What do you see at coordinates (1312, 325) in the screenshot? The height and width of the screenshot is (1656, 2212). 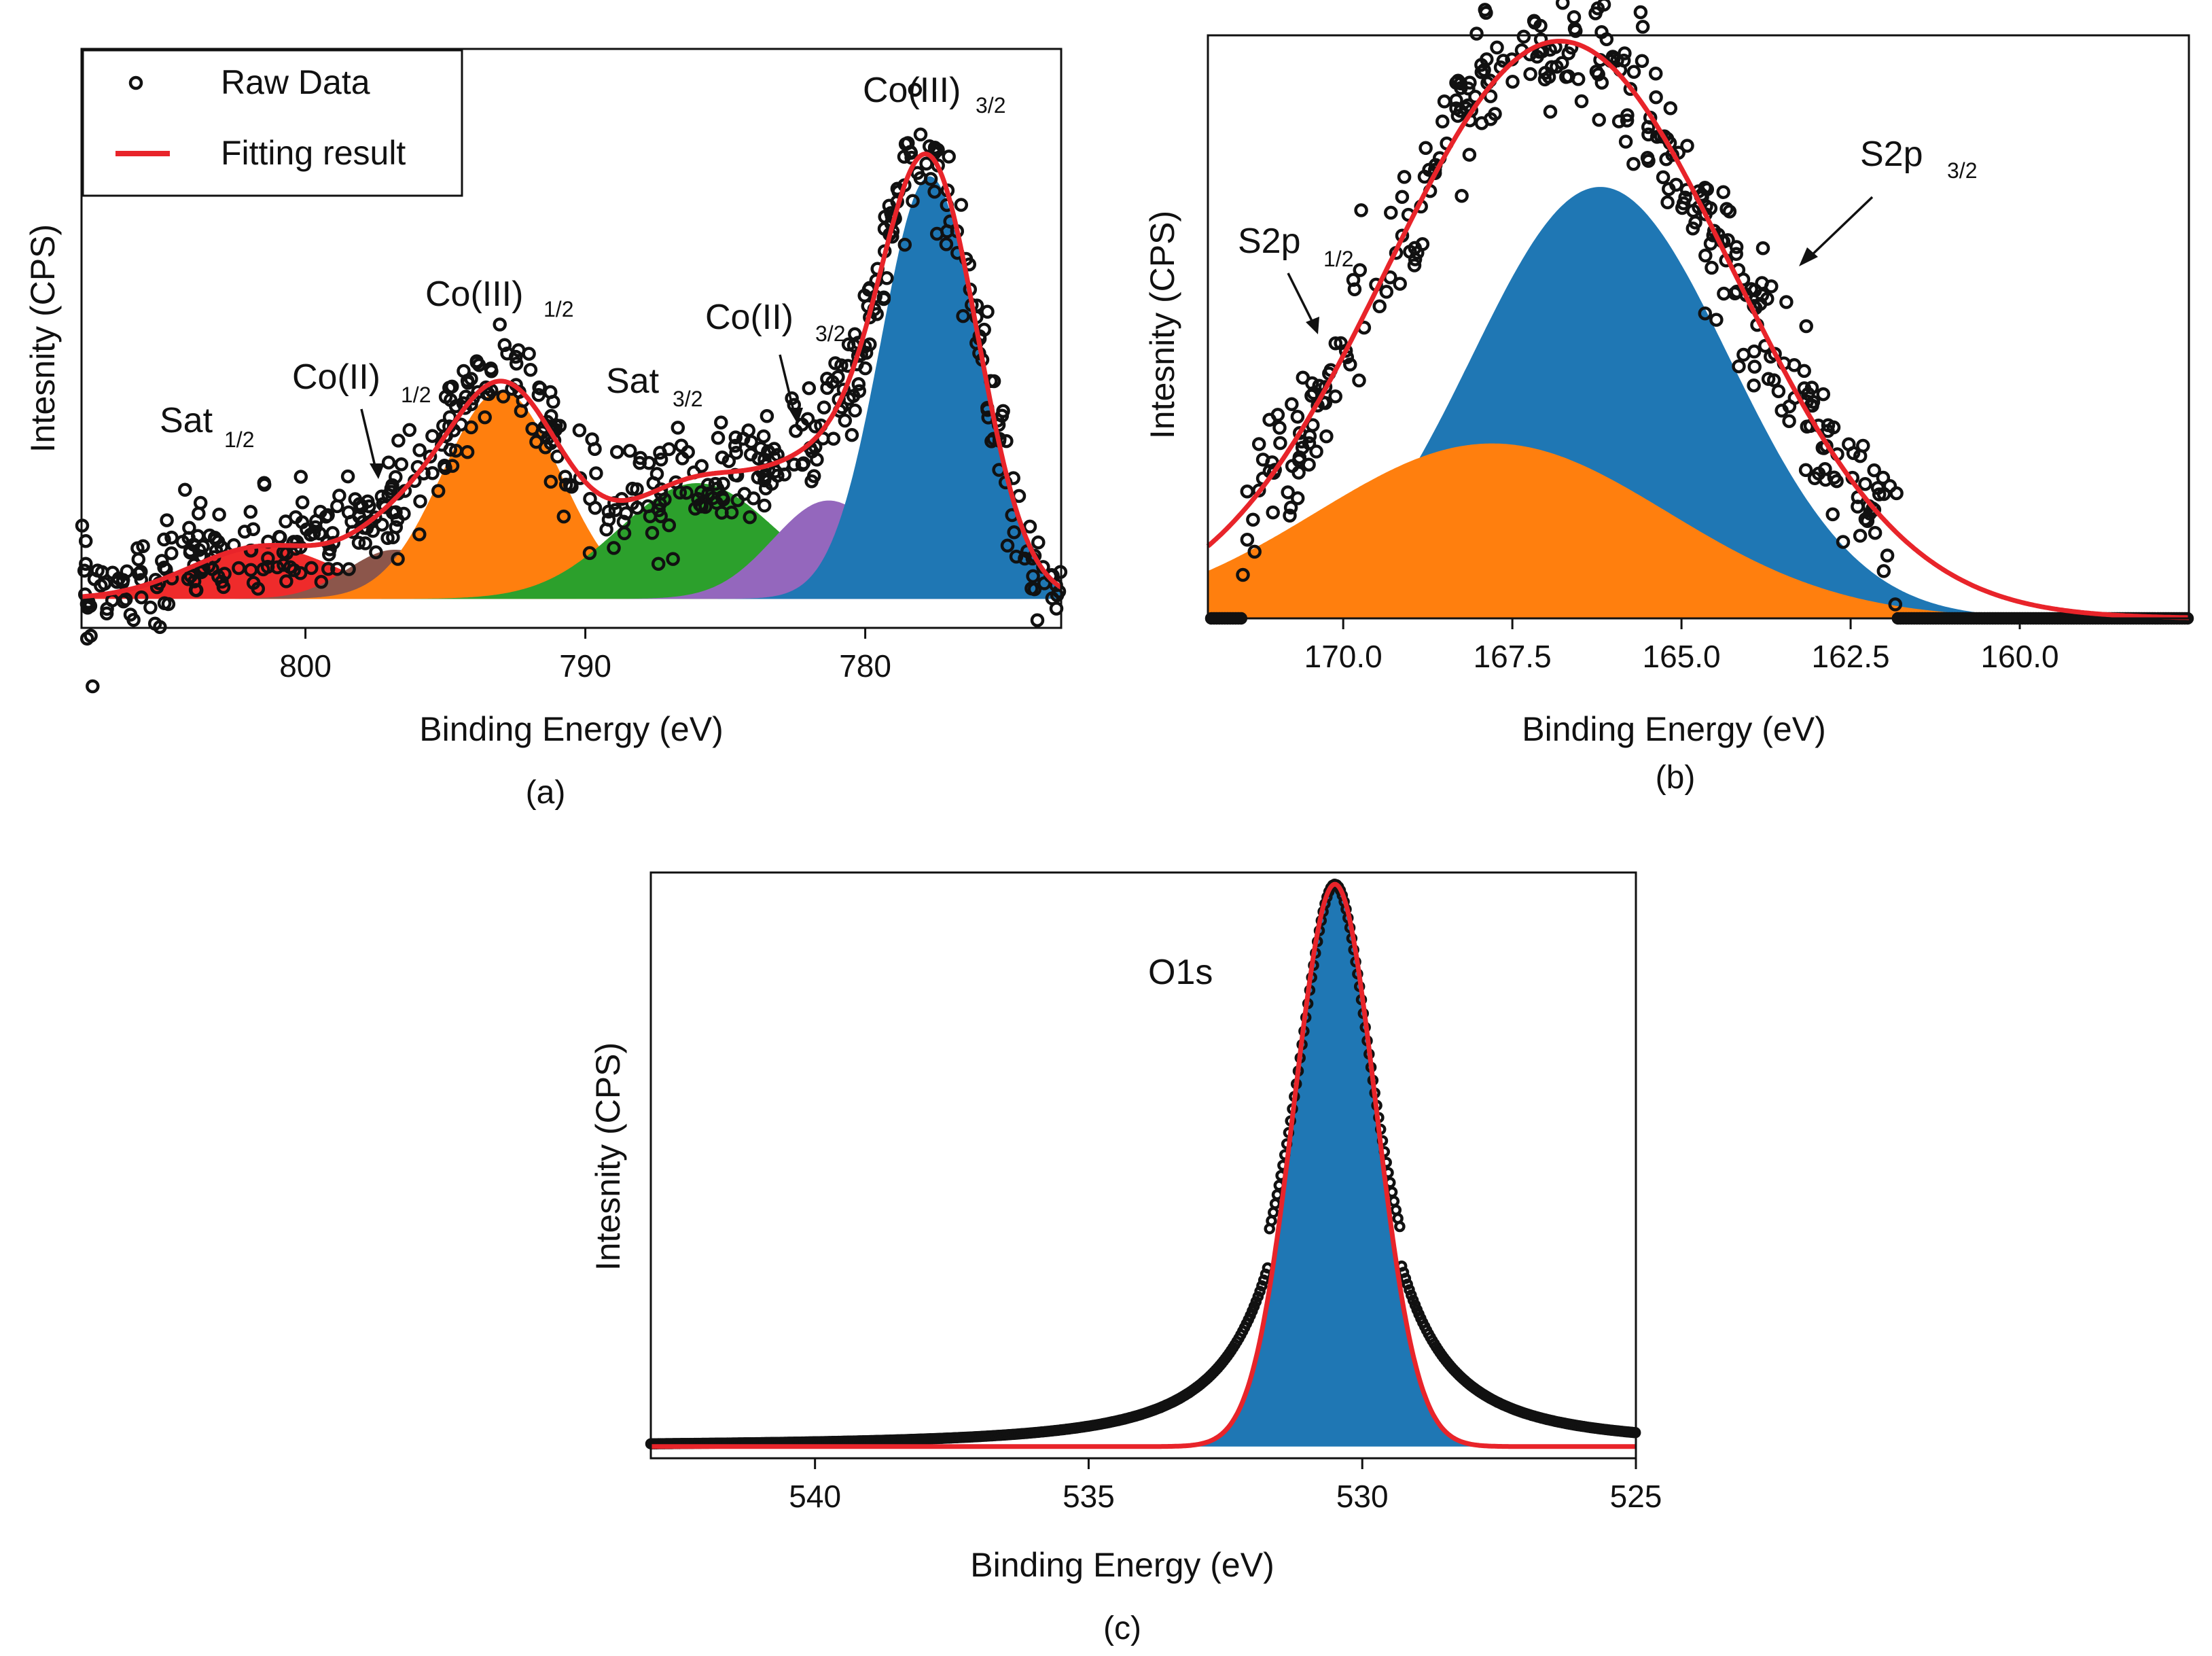 I see `b-arrowhead` at bounding box center [1312, 325].